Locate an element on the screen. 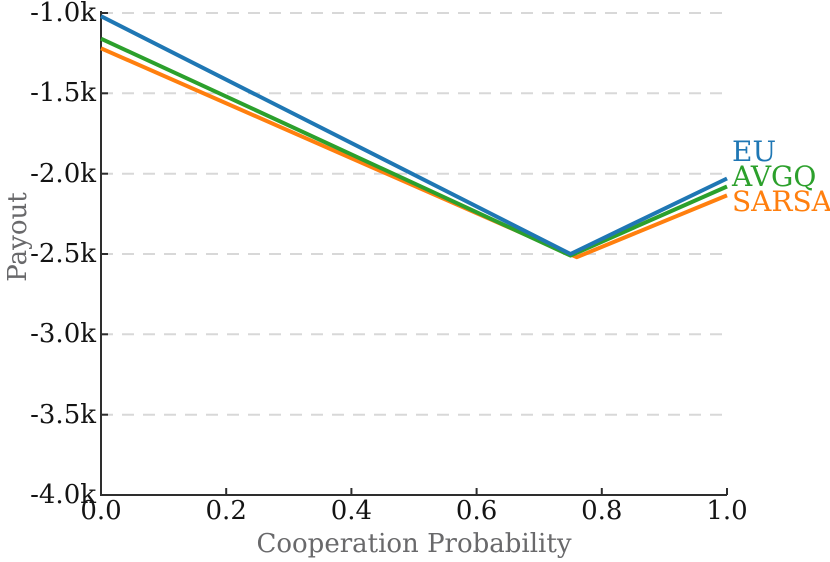 The width and height of the screenshot is (830, 562). x-tick-label: 0.8 is located at coordinates (602, 511).